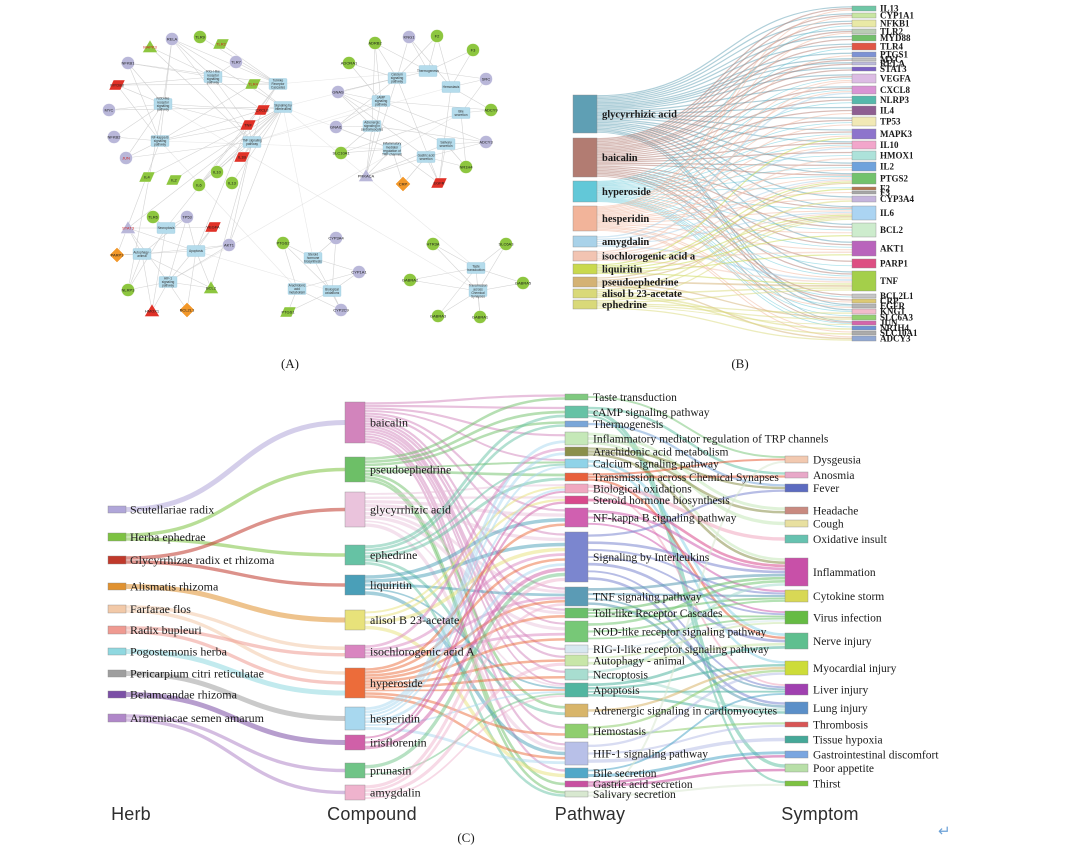 This screenshot has height=860, width=1080. I want to click on gene-node-label: TLR9, so click(200, 36).